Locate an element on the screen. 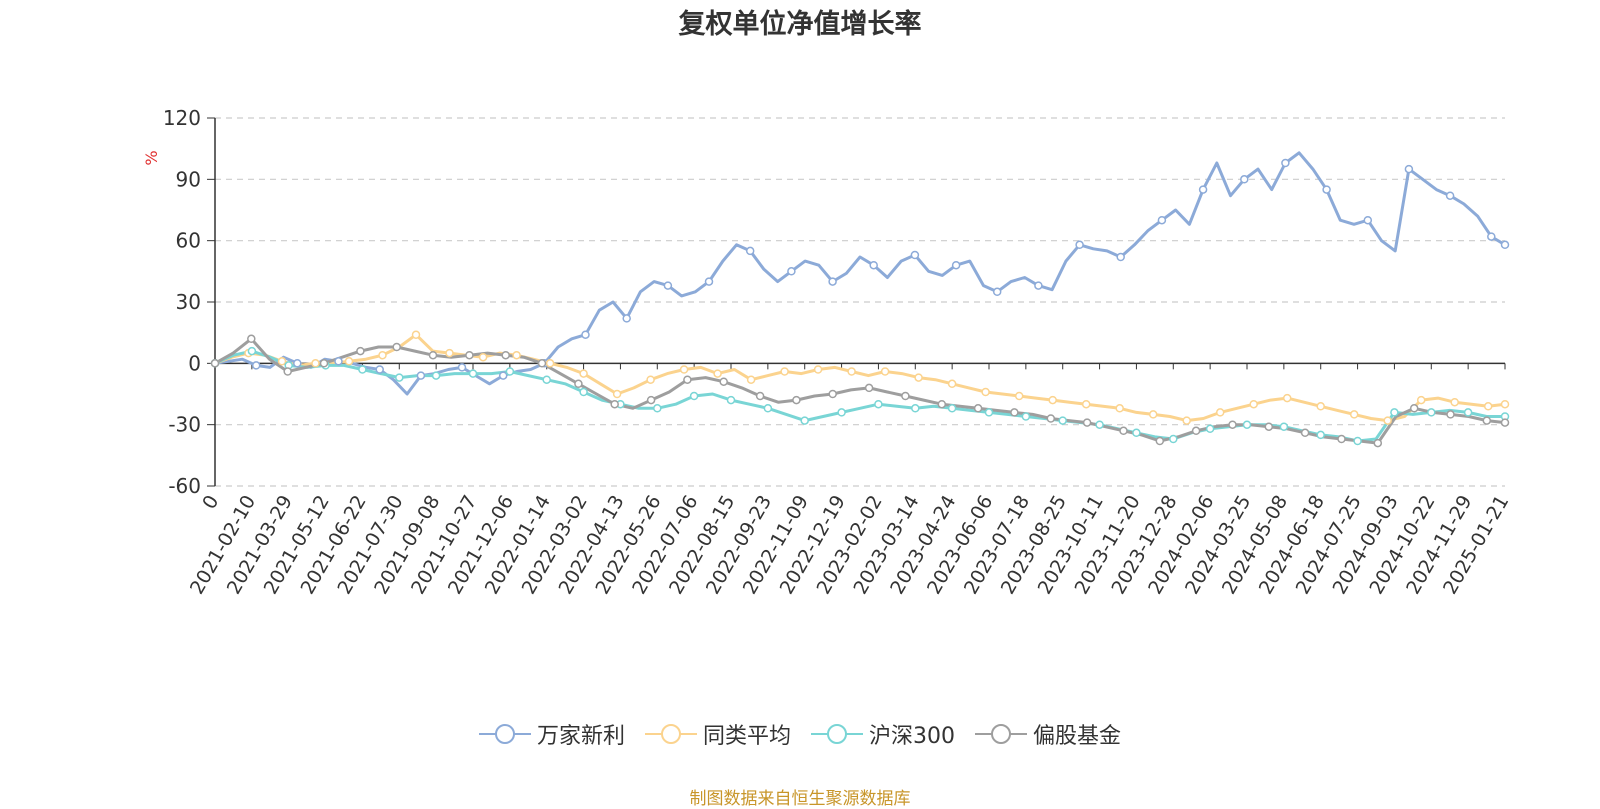 The image size is (1600, 809). legend-item-equity-fund: 偏股基金 is located at coordinates (1048, 734).